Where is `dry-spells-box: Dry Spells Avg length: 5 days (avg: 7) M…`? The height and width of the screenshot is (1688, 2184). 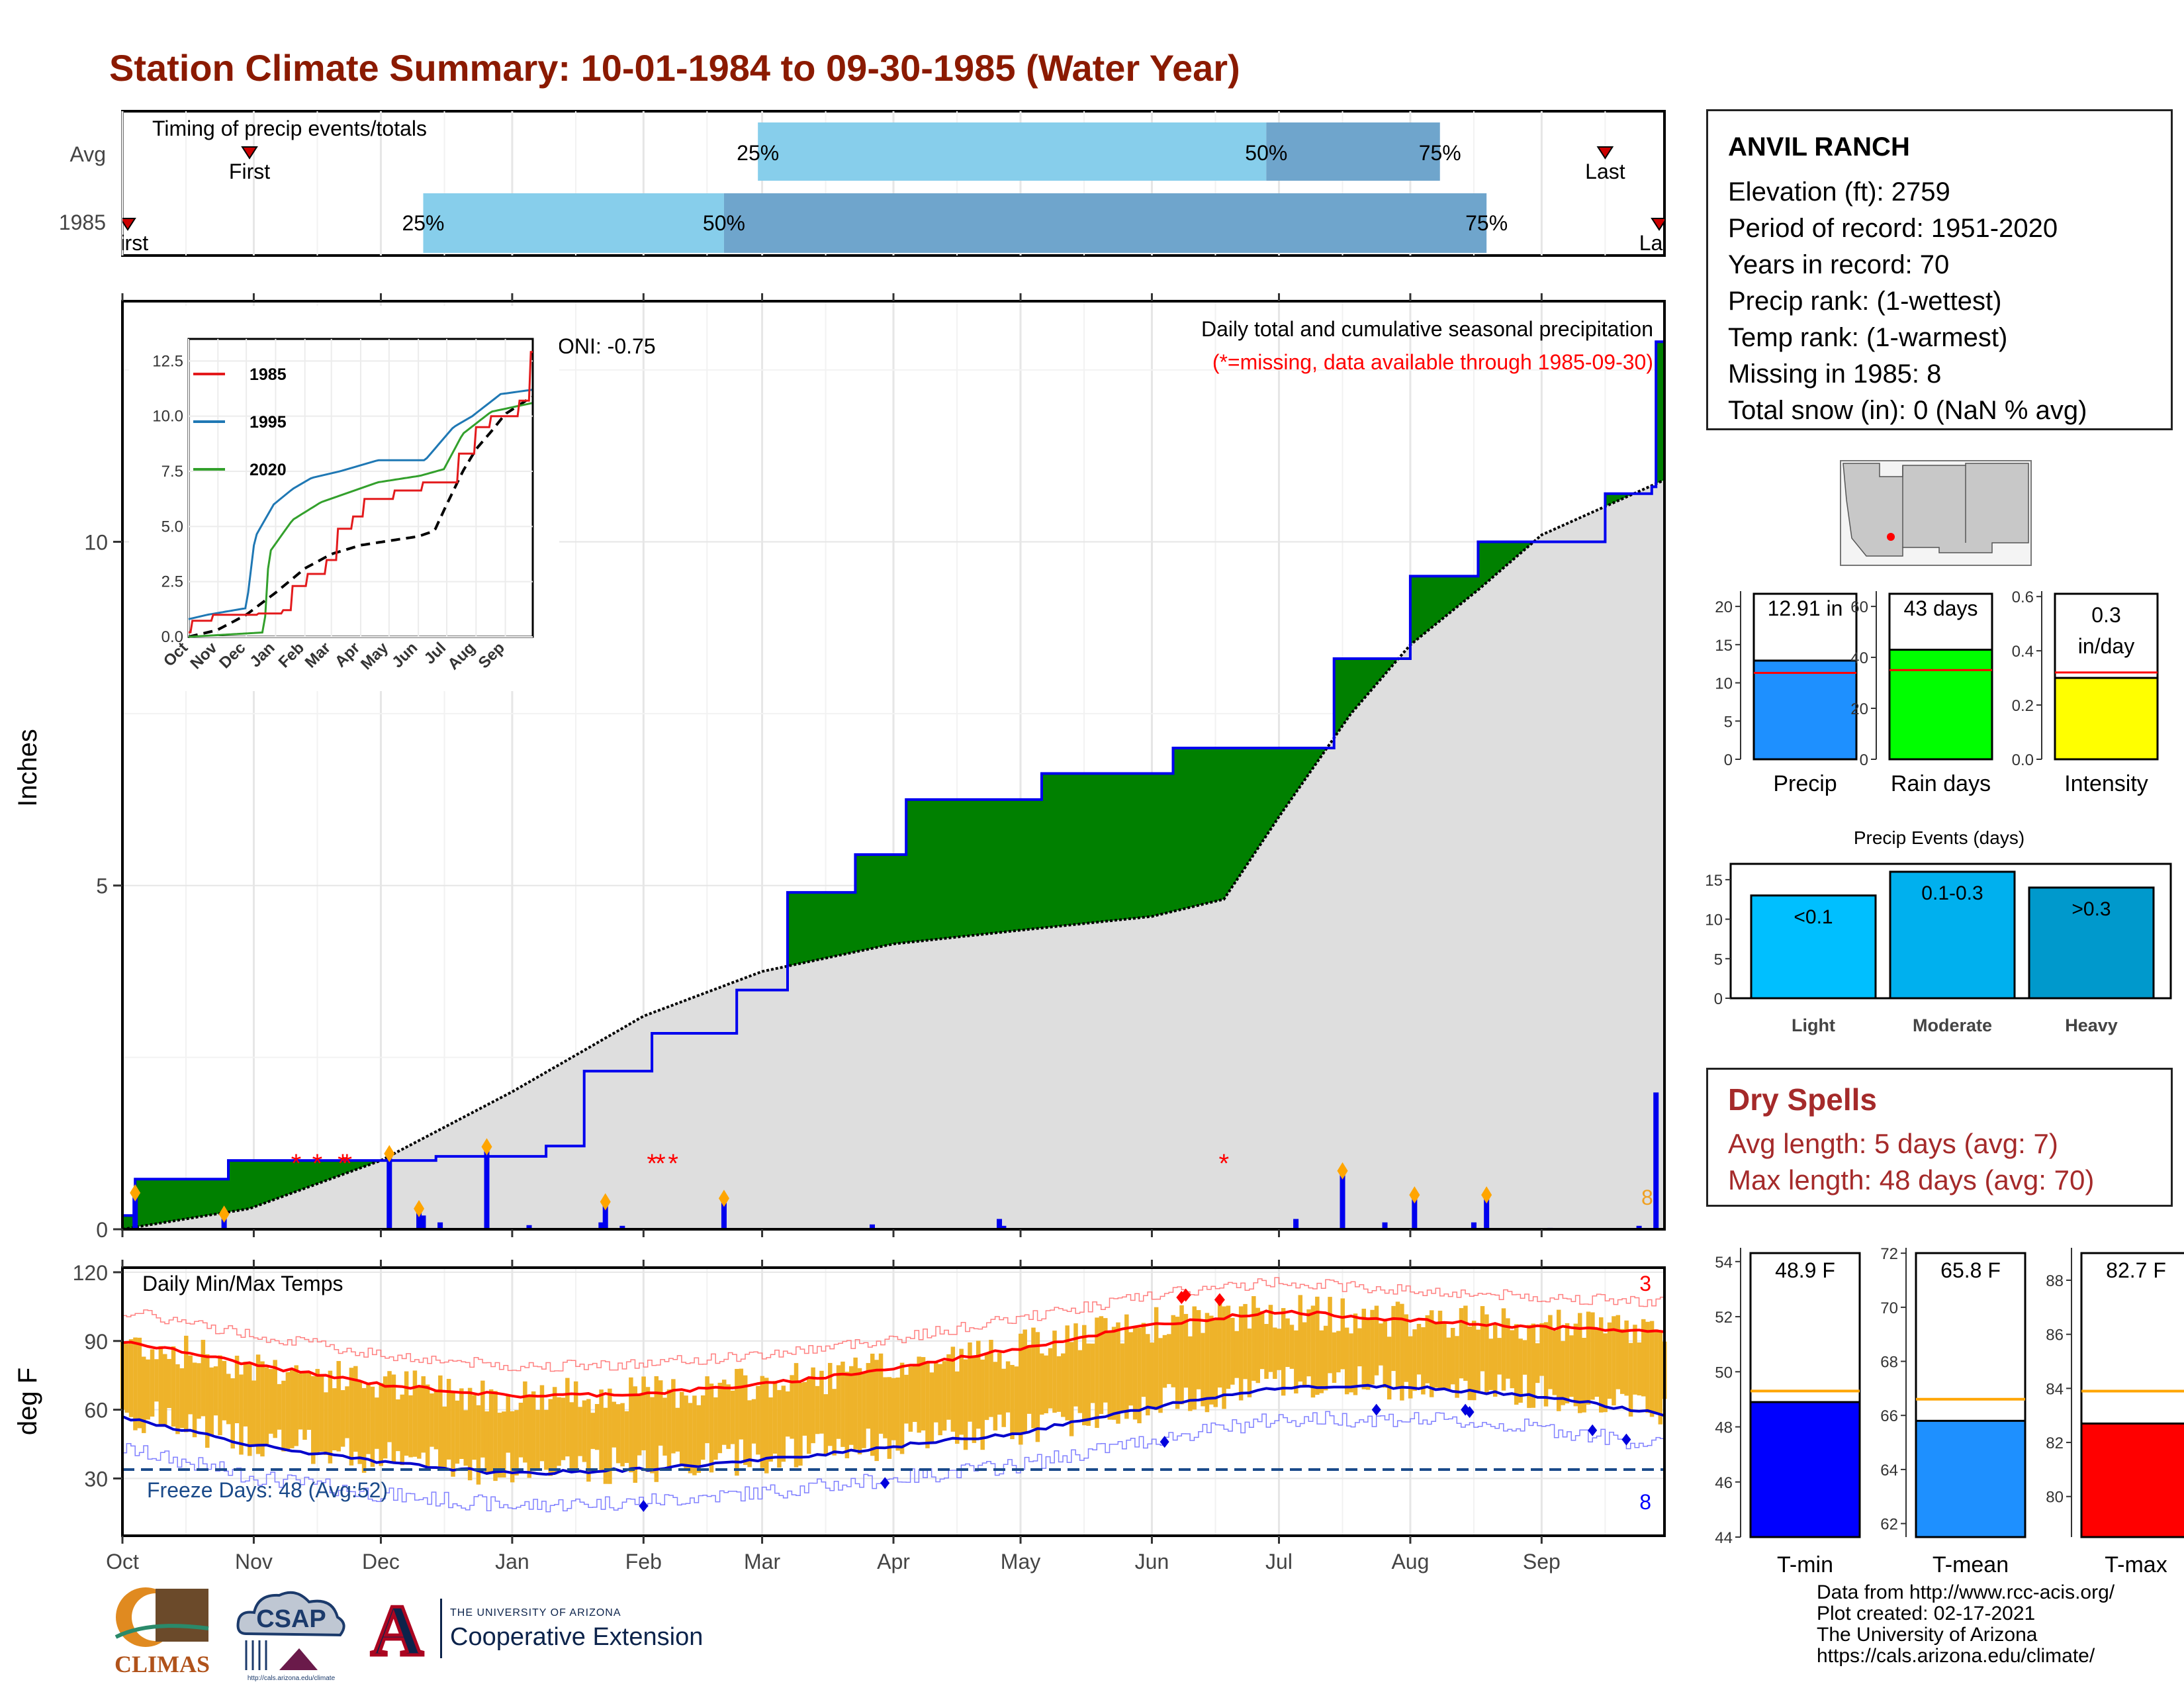
dry-spells-box: Dry Spells Avg length: 5 days (avg: 7) M… is located at coordinates (1940, 1137).